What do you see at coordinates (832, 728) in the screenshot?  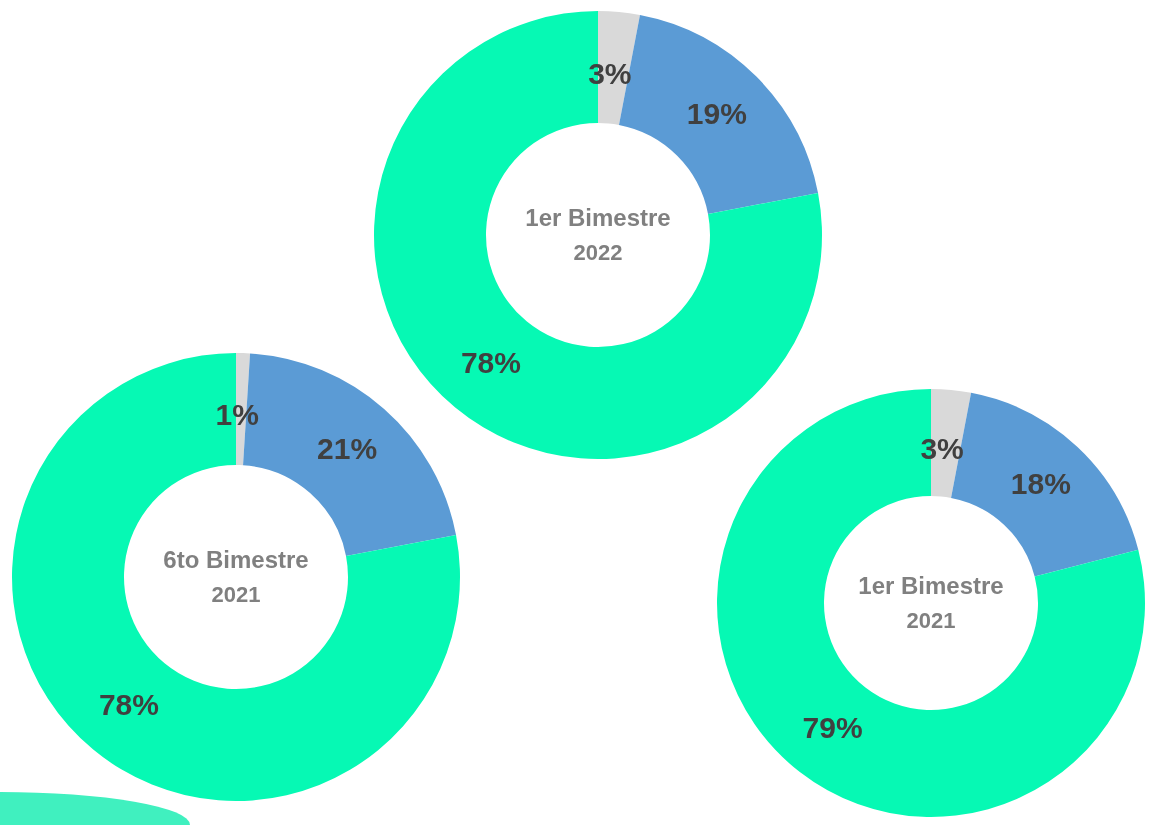 I see `data-label: 79%` at bounding box center [832, 728].